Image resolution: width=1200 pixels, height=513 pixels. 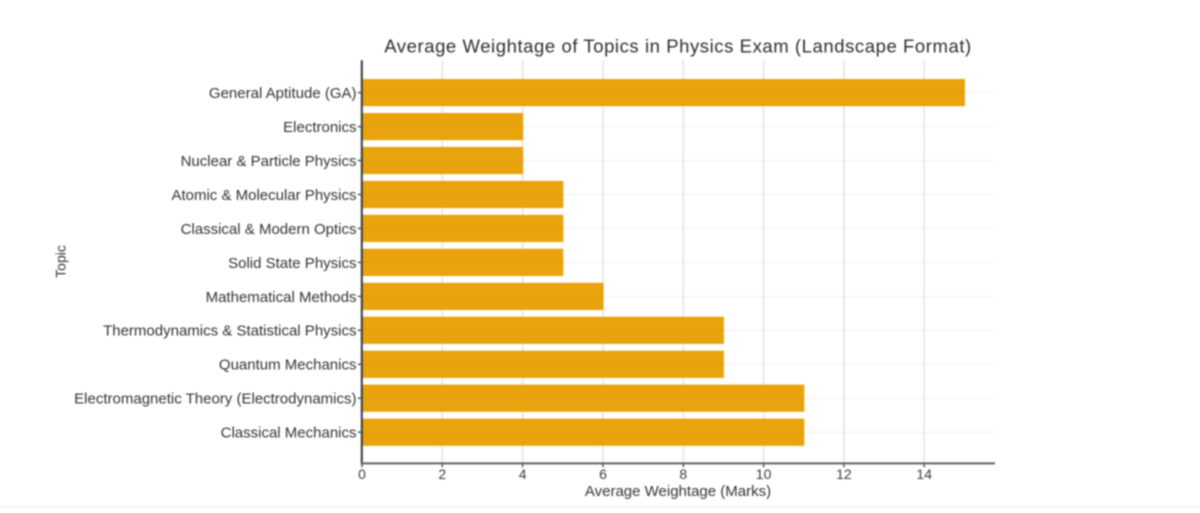 I want to click on svg-text: 12, so click(x=844, y=474).